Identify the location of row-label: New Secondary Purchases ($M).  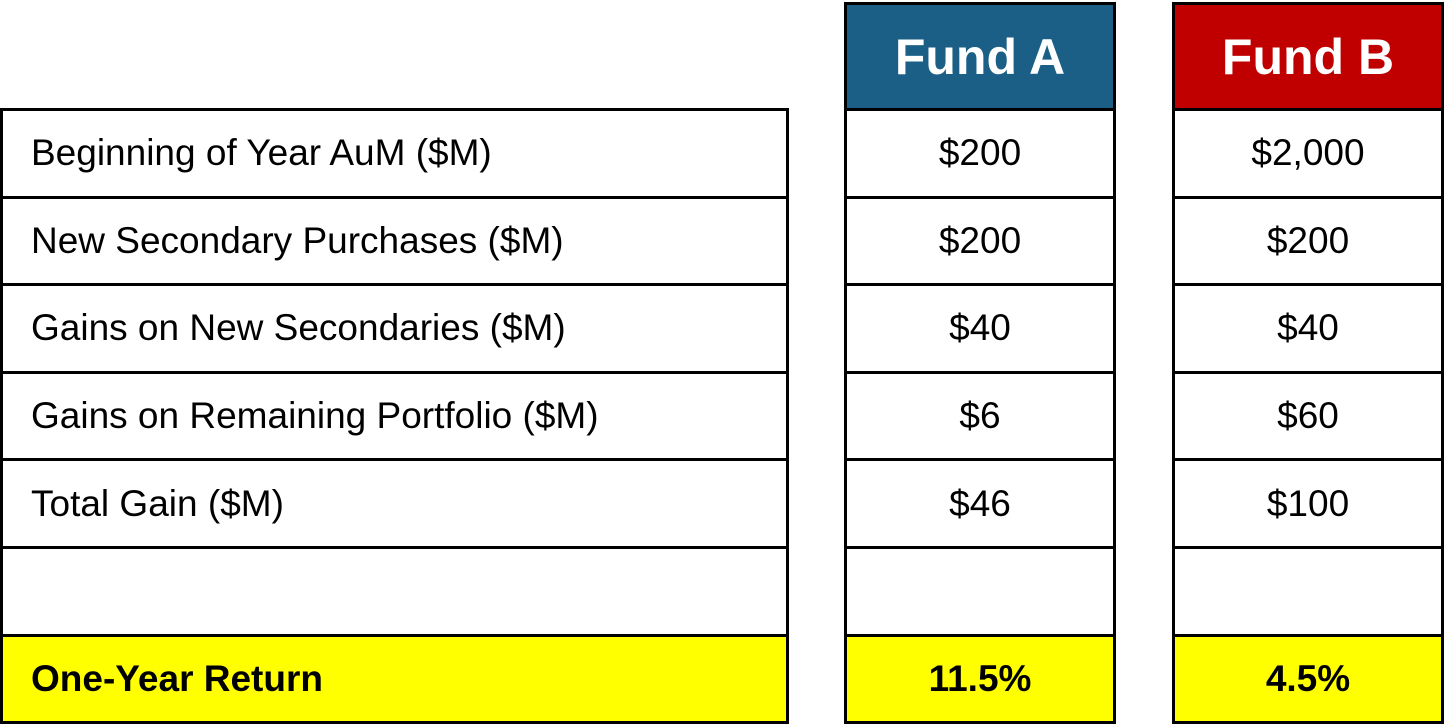
(394, 241).